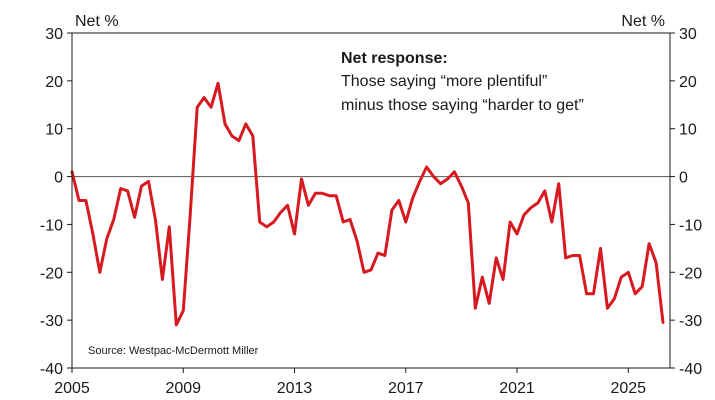 The height and width of the screenshot is (400, 715). Describe the element at coordinates (688, 82) in the screenshot. I see `y-tick-label-right: 20` at that location.